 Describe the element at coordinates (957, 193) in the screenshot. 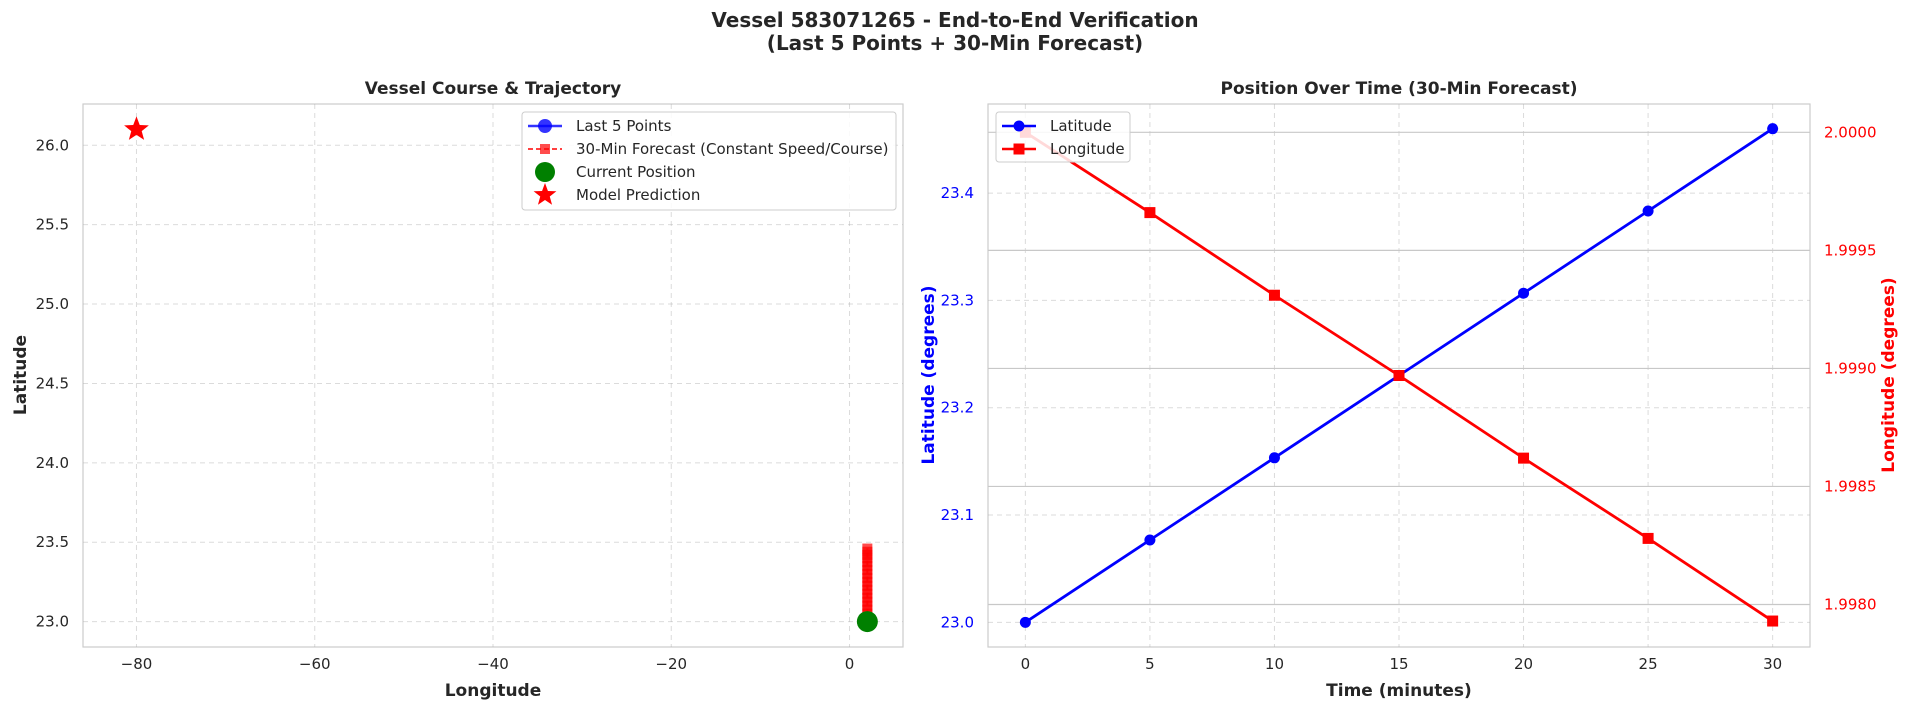

I see `latitude-tick-label: 23.4` at that location.